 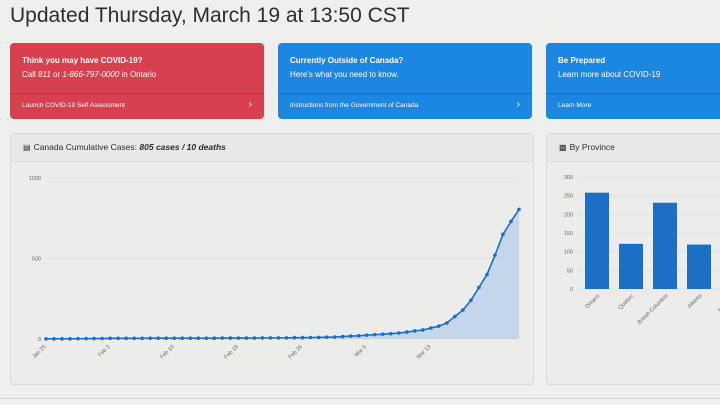 What do you see at coordinates (231, 352) in the screenshot?
I see `x-tick-label: Feb 18` at bounding box center [231, 352].